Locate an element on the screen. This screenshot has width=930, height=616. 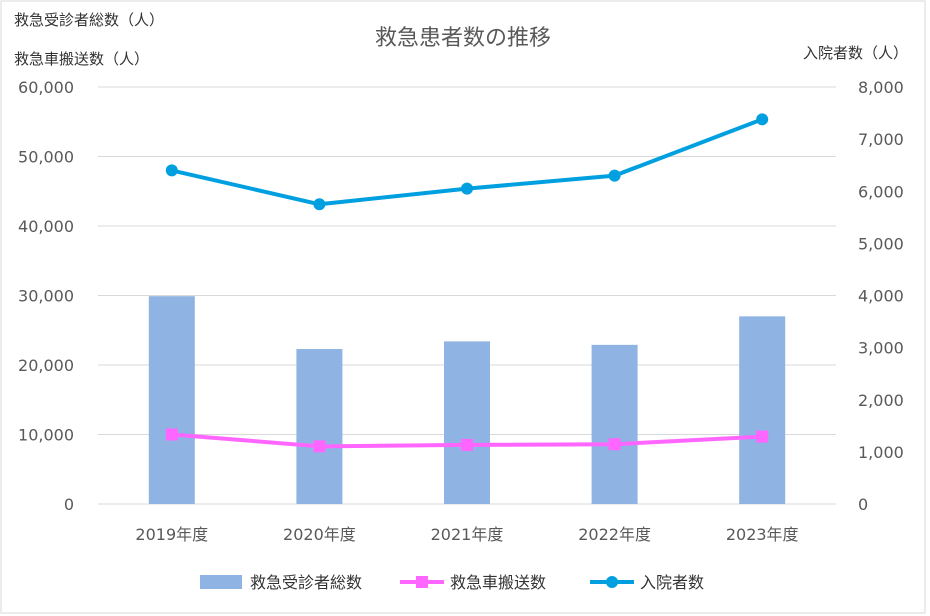
right-tick-label: 7,000 is located at coordinates (881, 139).